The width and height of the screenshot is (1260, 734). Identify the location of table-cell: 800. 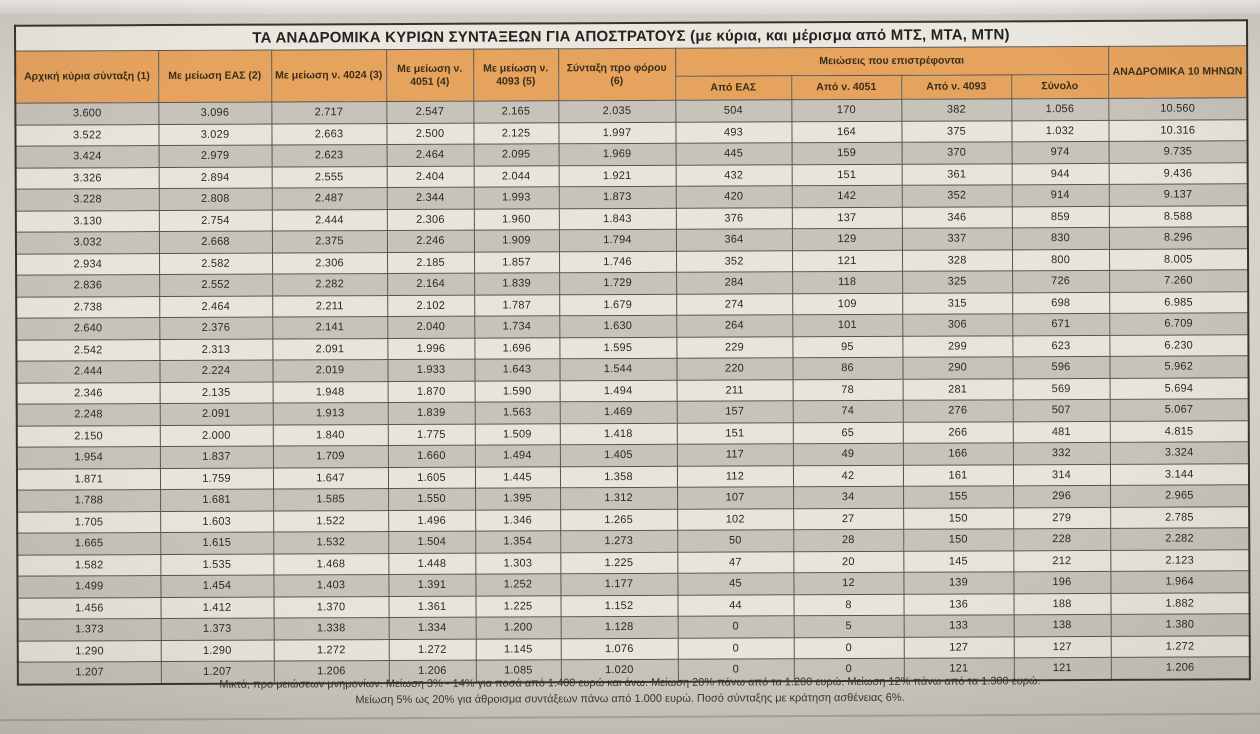
(1060, 259).